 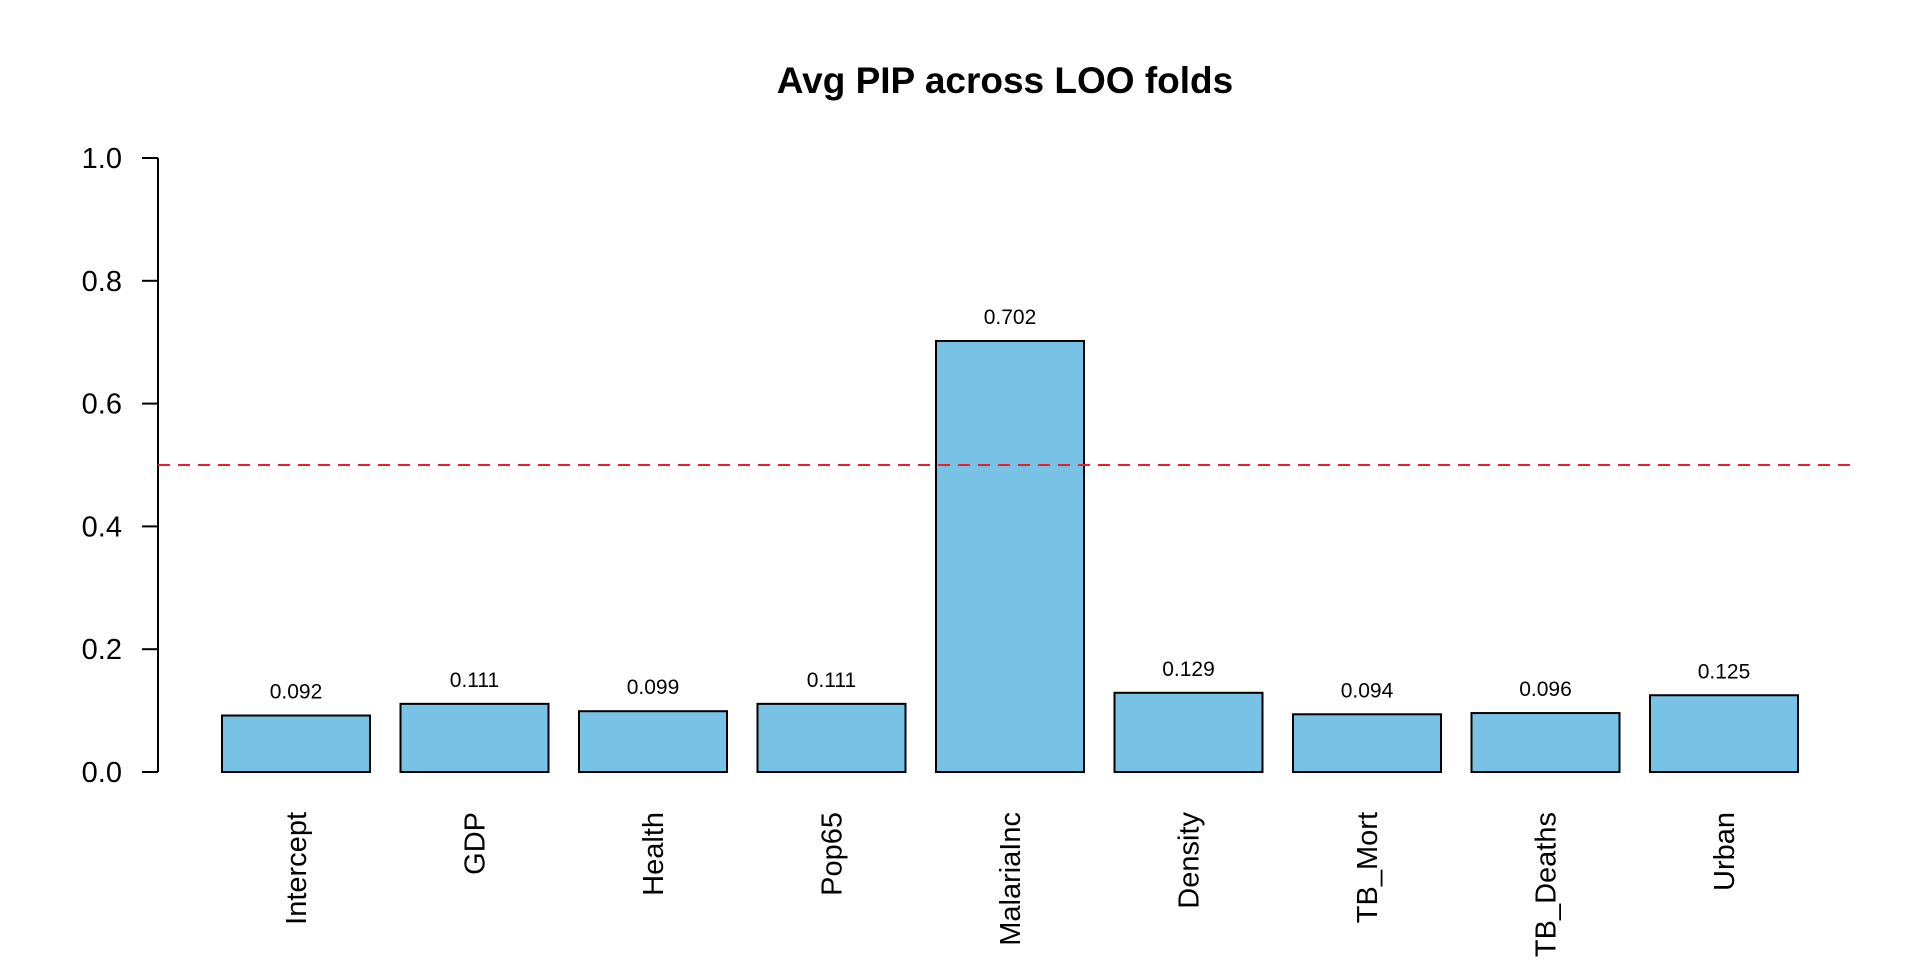 I want to click on data-label: 0.096, so click(x=1545, y=689).